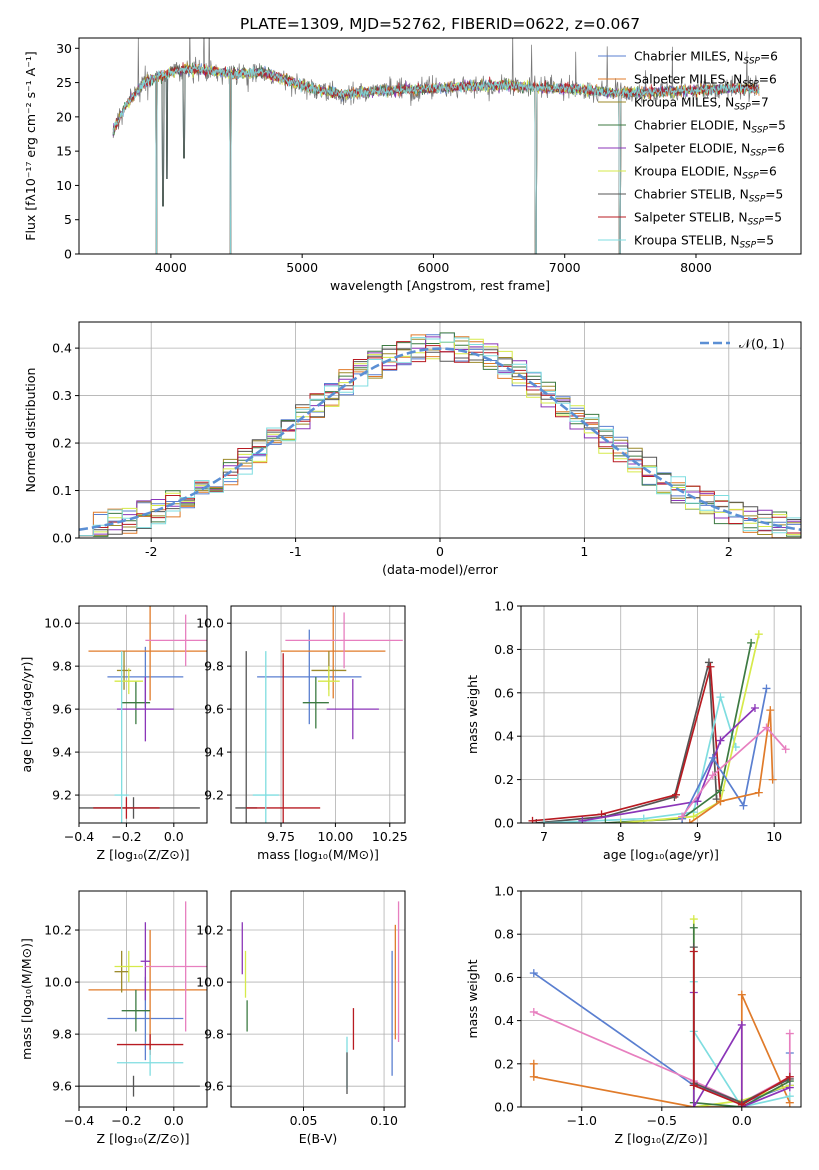 Image resolution: width=819 pixels, height=1170 pixels. What do you see at coordinates (64, 151) in the screenshot?
I see `y-tick-label: 15` at bounding box center [64, 151].